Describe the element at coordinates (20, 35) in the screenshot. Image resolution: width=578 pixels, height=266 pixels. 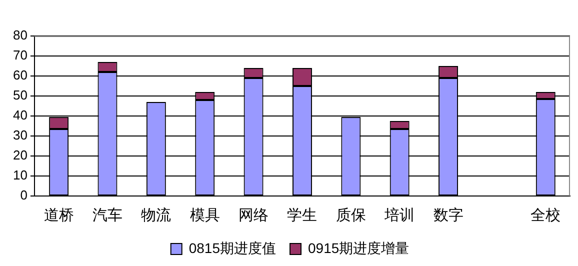
I see `y-tick-label: 80` at that location.